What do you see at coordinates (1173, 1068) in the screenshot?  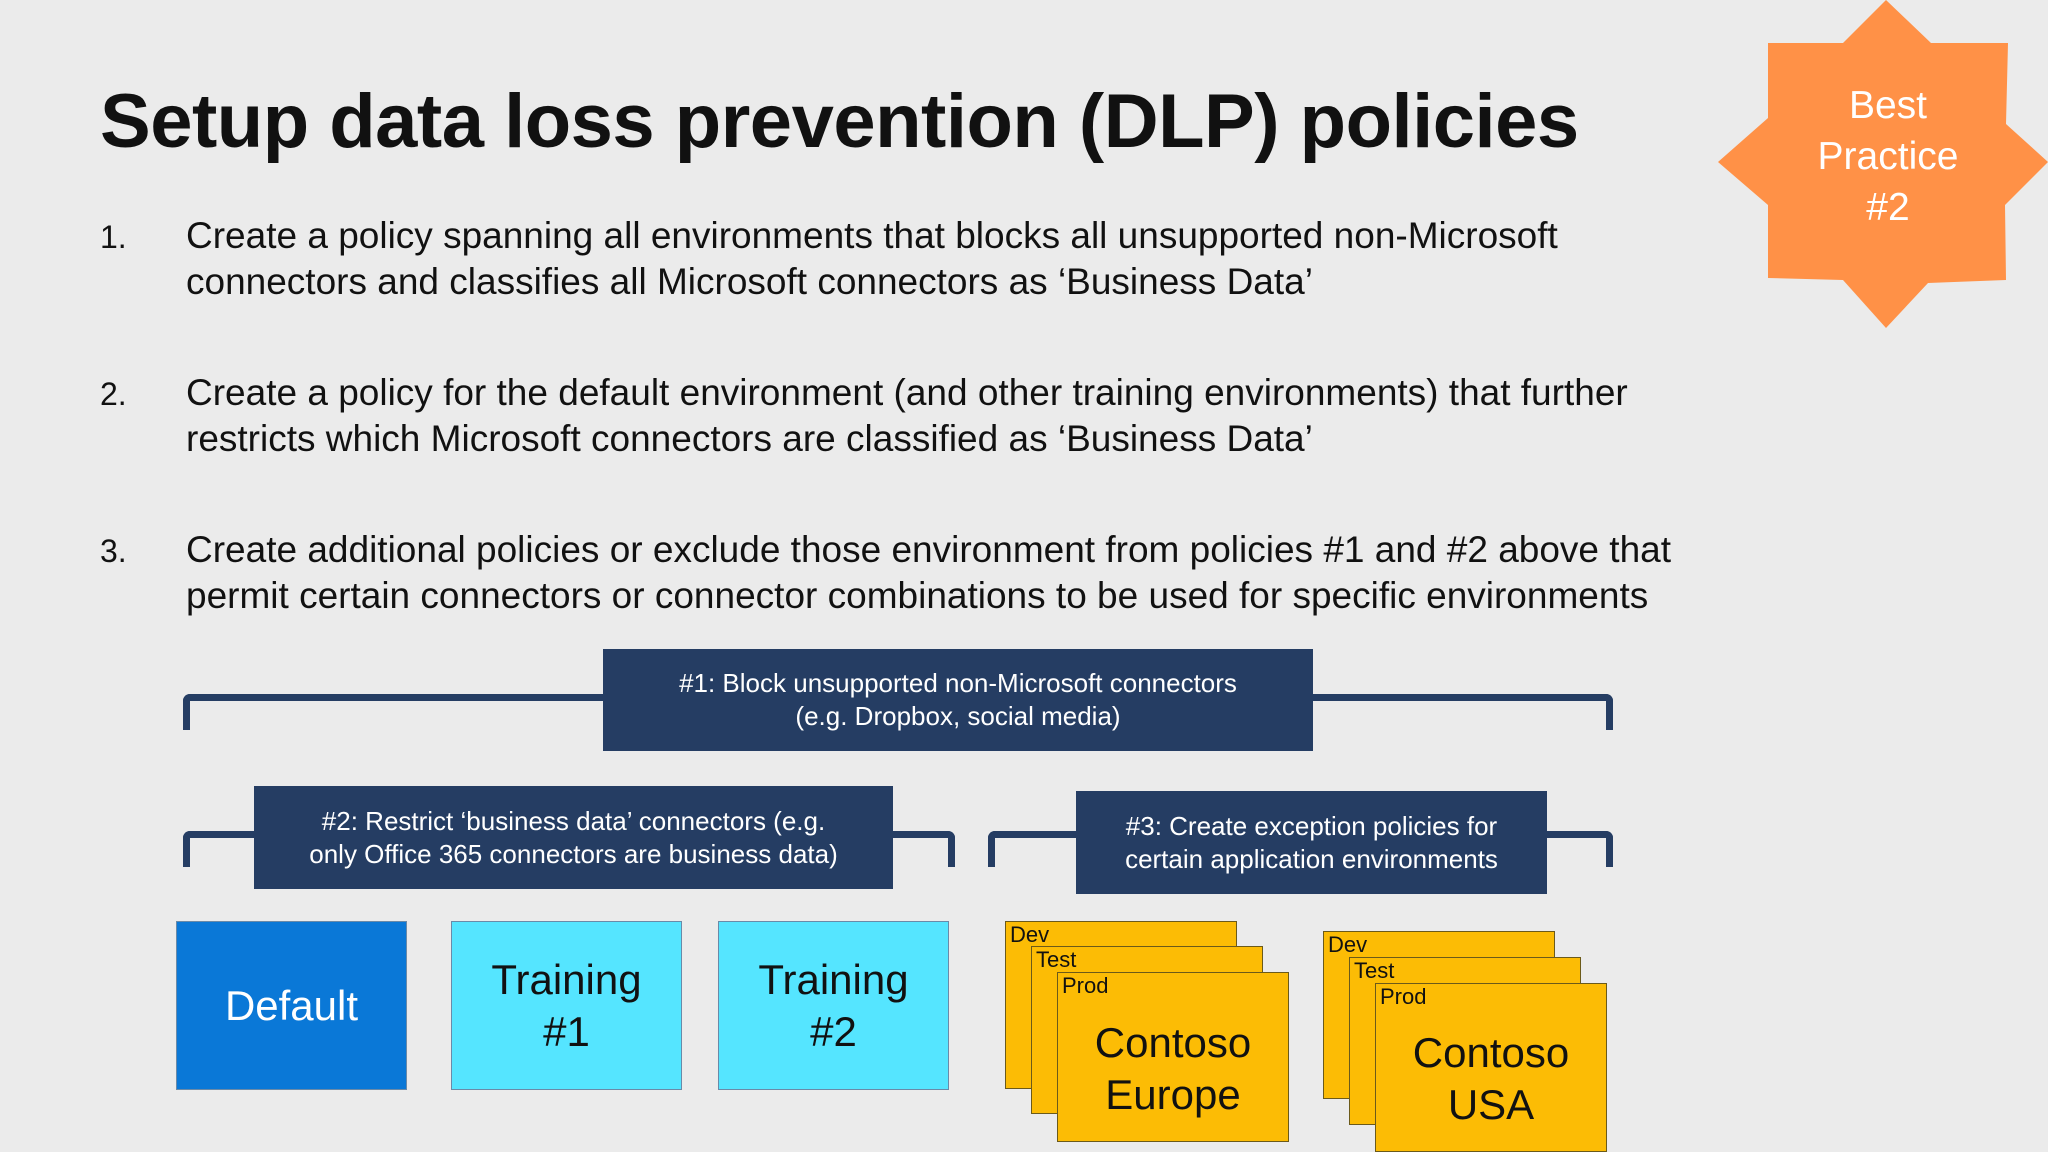 I see `contoso-europe-label: Contoso Europe` at bounding box center [1173, 1068].